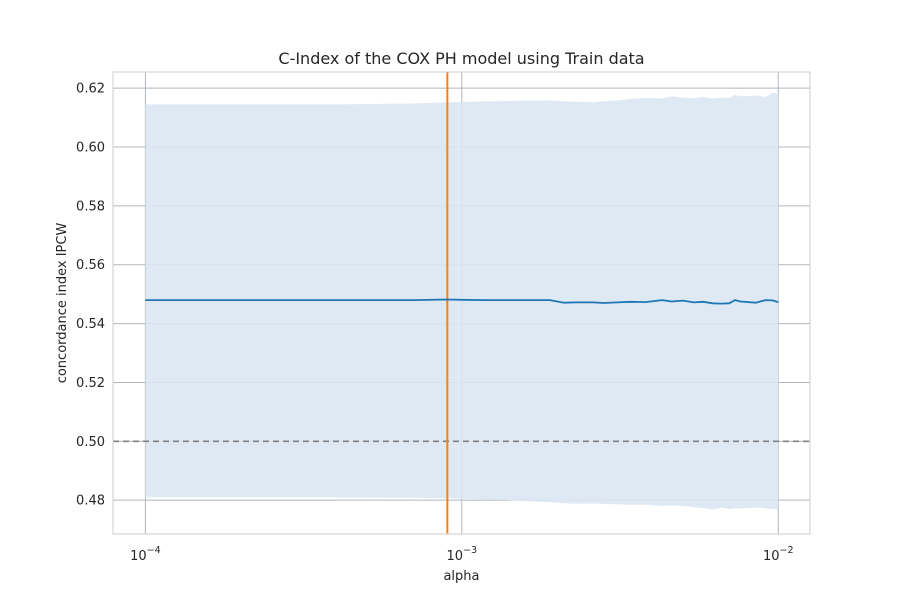 This screenshot has height=600, width=900. What do you see at coordinates (461, 576) in the screenshot?
I see `x-axis-label: alpha` at bounding box center [461, 576].